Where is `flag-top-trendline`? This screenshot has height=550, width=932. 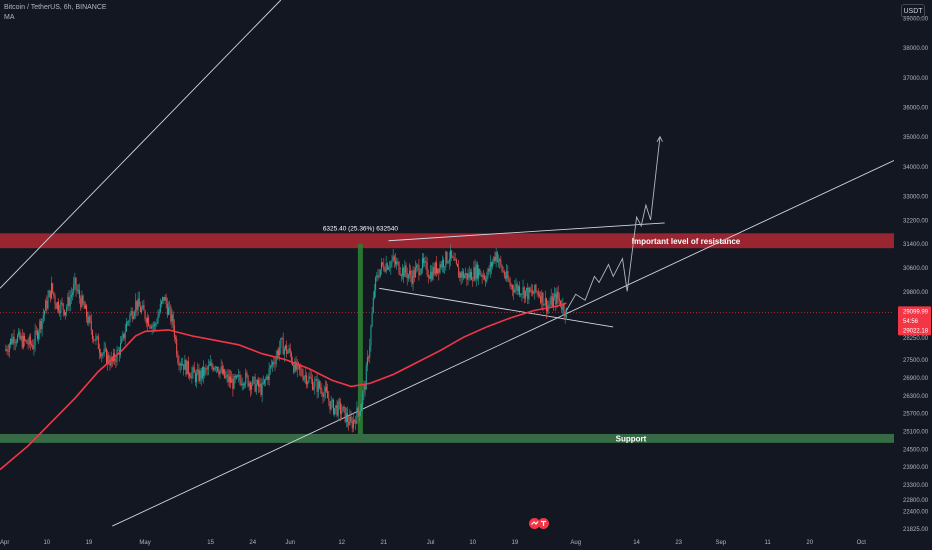
flag-top-trendline is located at coordinates (526, 232).